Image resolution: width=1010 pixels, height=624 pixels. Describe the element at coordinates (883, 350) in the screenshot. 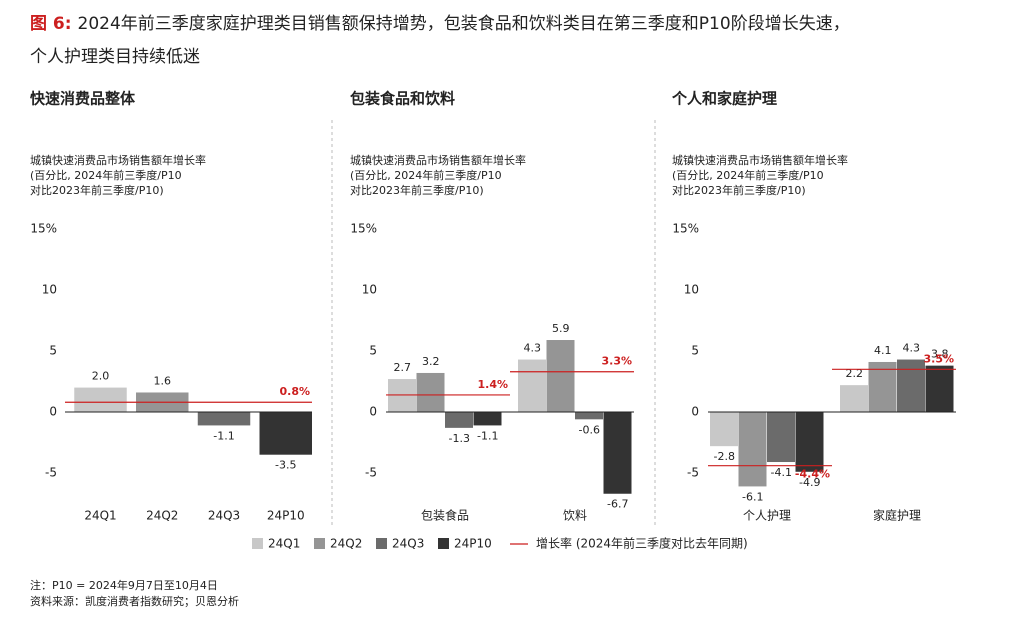

I see `value-label: 4.1` at that location.